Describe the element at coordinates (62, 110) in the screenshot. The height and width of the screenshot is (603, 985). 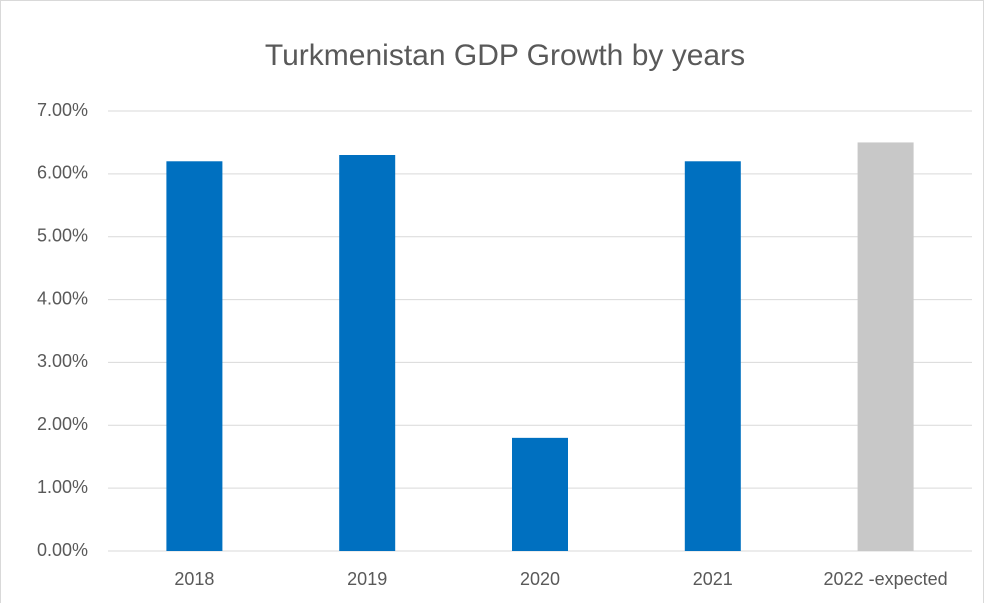
I see `y-tick-label: 7.00%` at that location.